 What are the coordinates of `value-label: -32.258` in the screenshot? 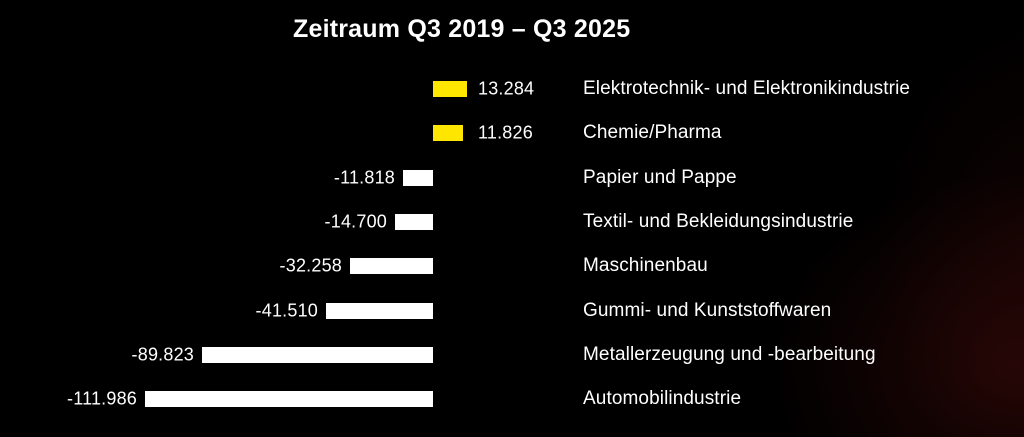 It's located at (310, 265).